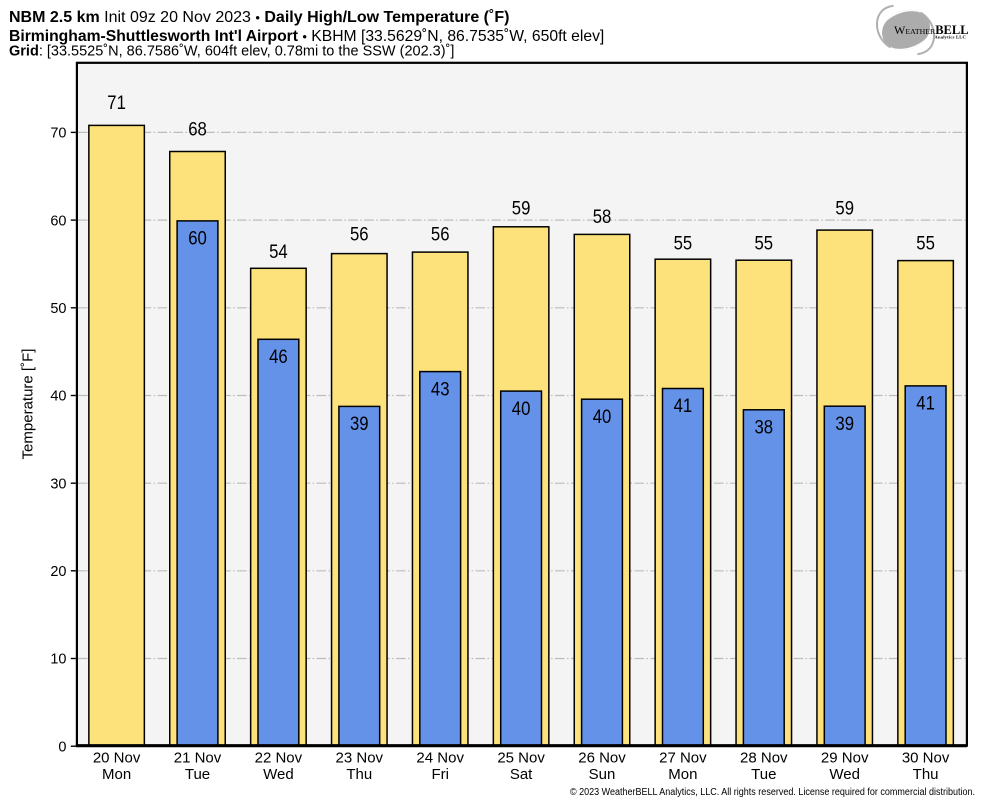 The width and height of the screenshot is (984, 808). I want to click on svg-text: Analytics LLC, so click(950, 37).